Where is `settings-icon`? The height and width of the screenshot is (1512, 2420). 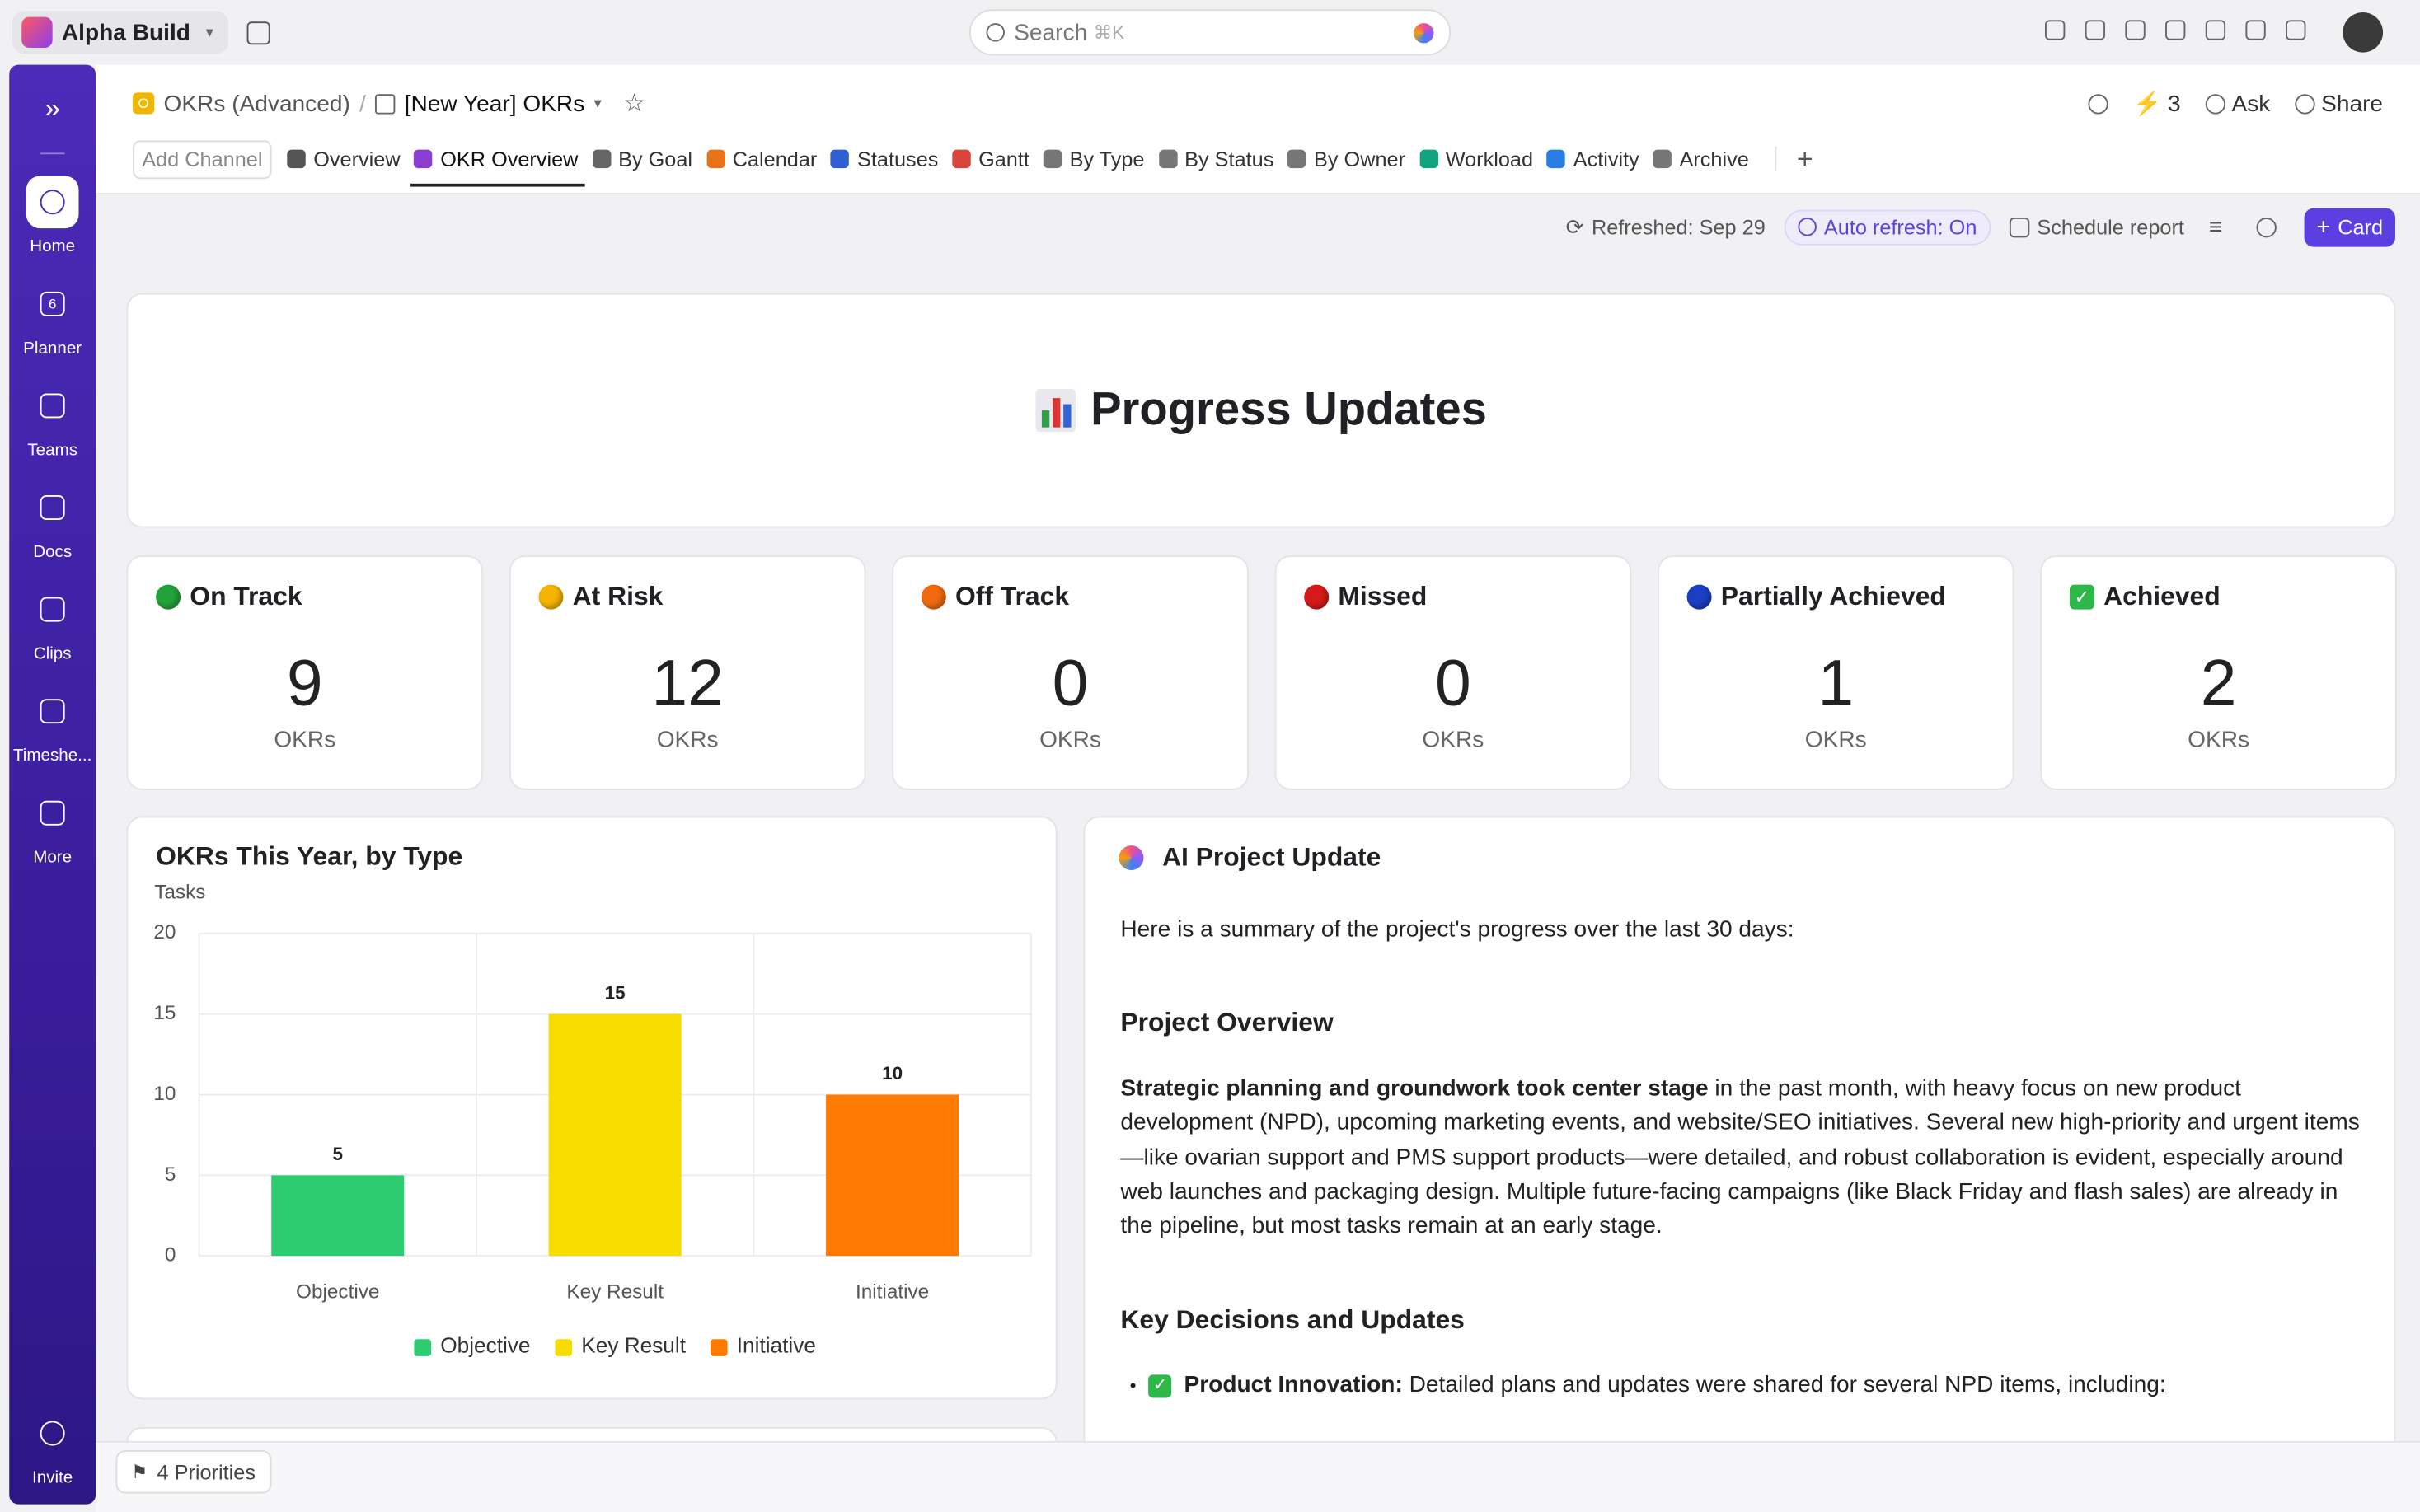 settings-icon is located at coordinates (2266, 227).